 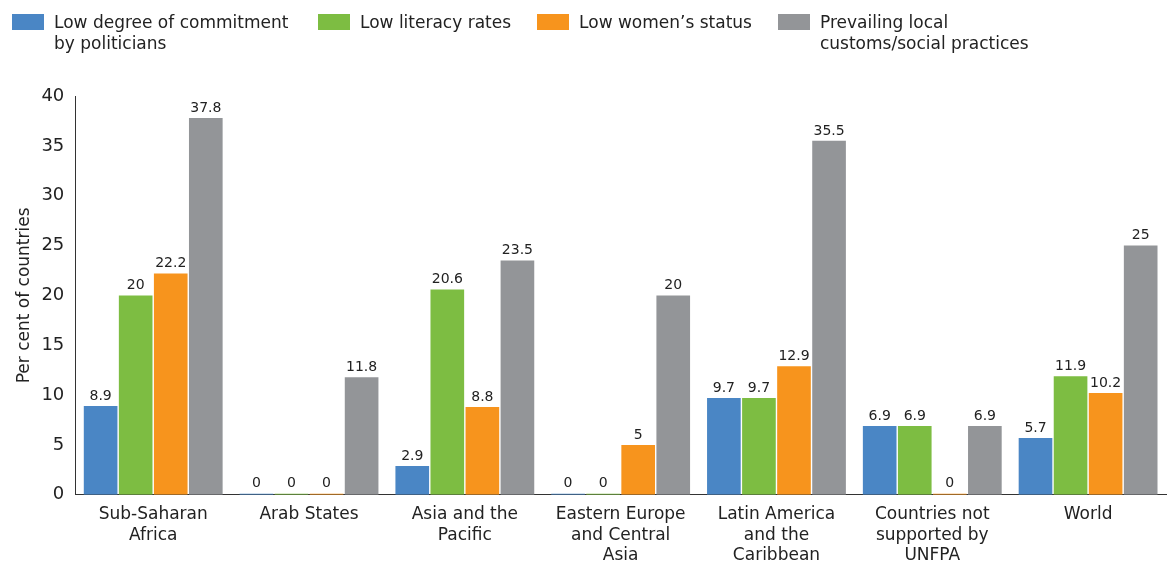 I want to click on legend-label: Prevailing local customs/social practices, so click(x=924, y=33).